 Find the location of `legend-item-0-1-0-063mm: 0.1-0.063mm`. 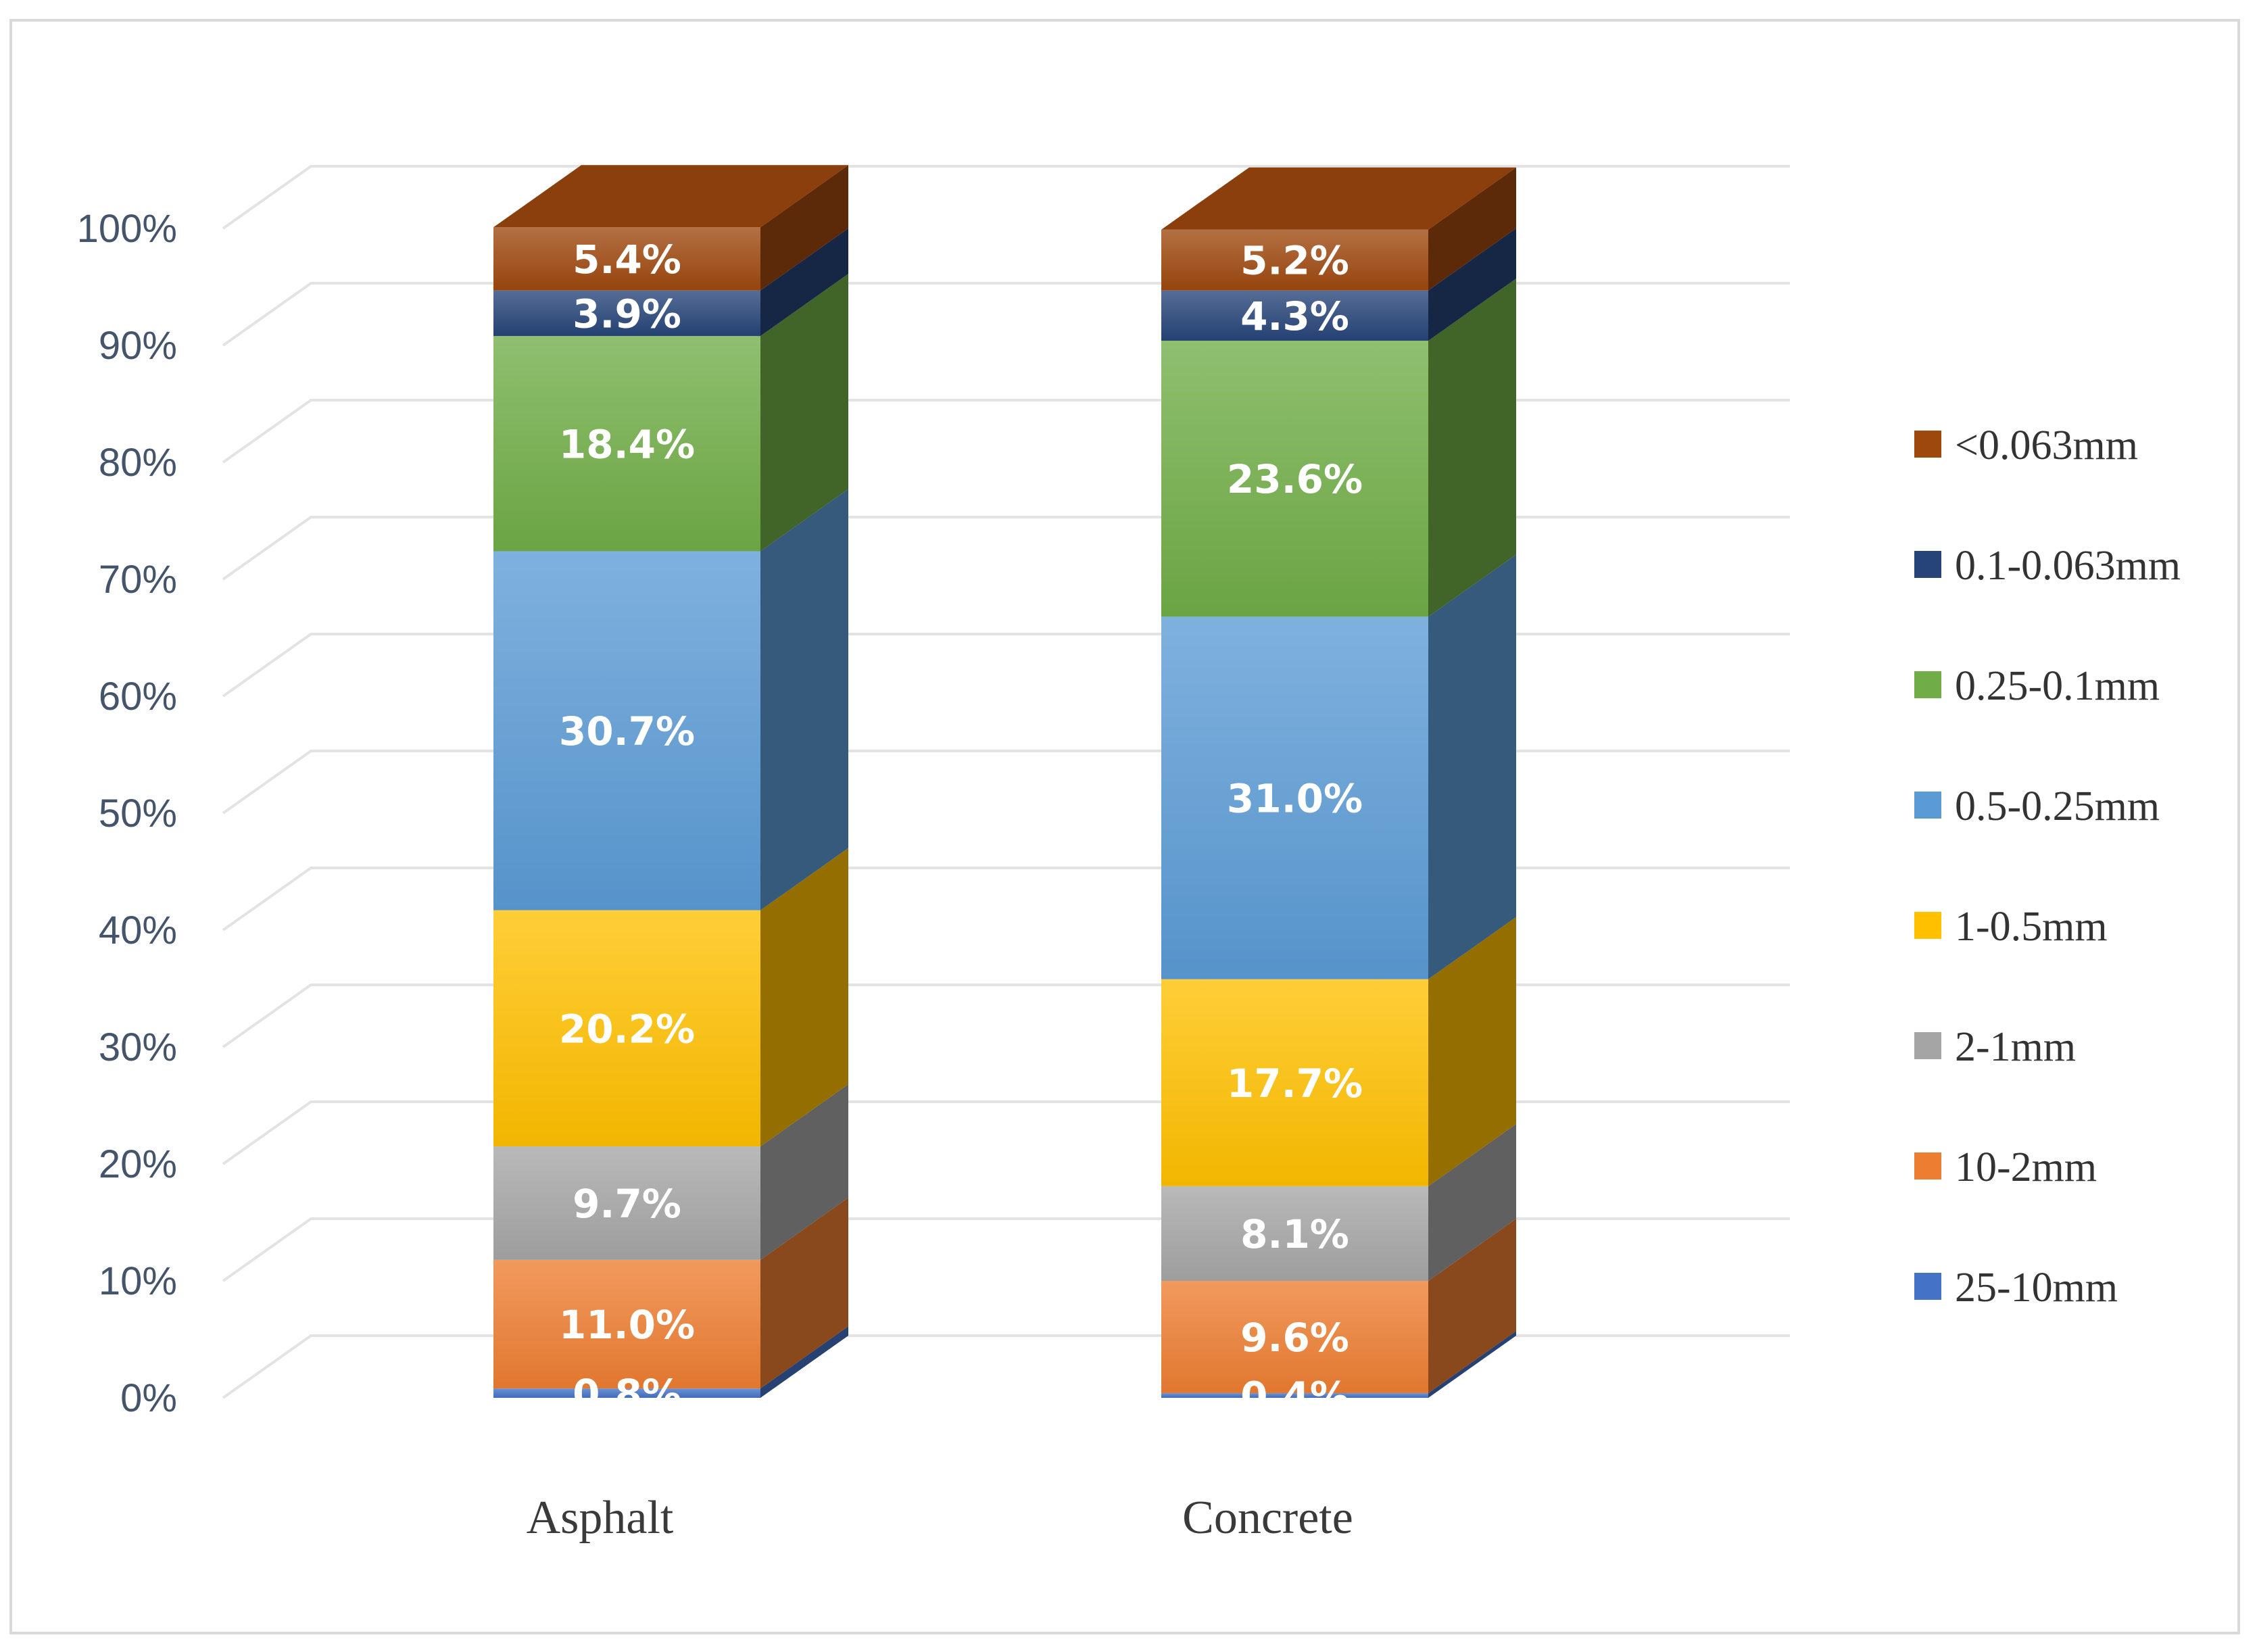

legend-item-0-1-0-063mm: 0.1-0.063mm is located at coordinates (2047, 566).